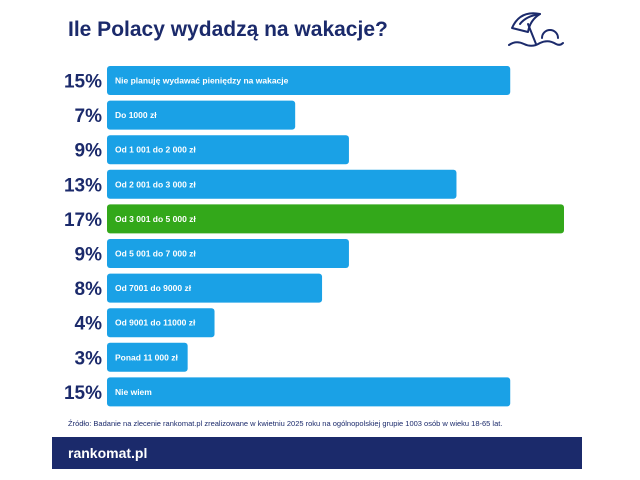  I want to click on category-label-3: Od 2 001 do 3 000 zł, so click(155, 184).